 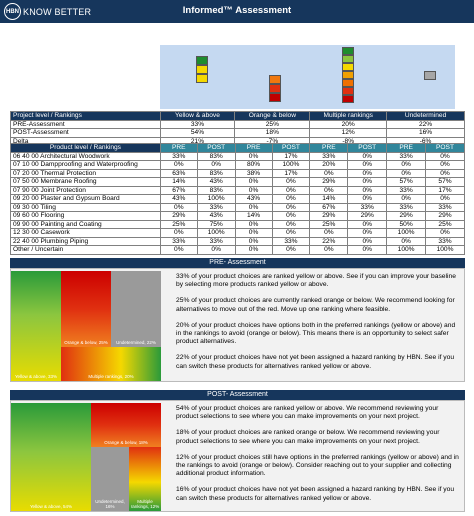 I want to click on summary-cell: 18%, so click(x=272, y=133).